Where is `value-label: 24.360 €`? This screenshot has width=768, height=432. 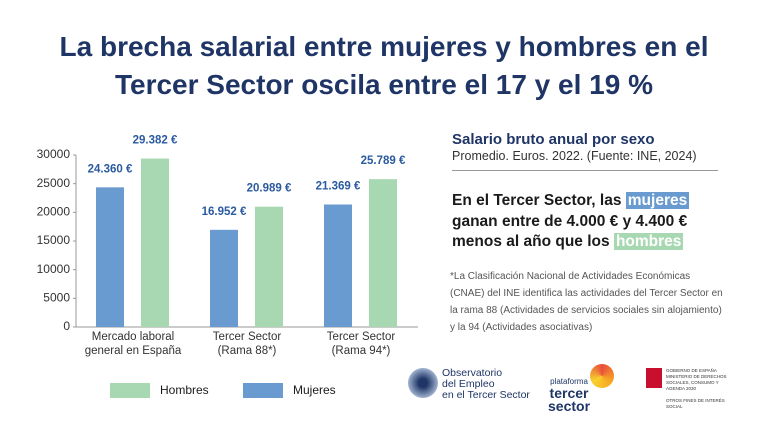
value-label: 24.360 € is located at coordinates (110, 169).